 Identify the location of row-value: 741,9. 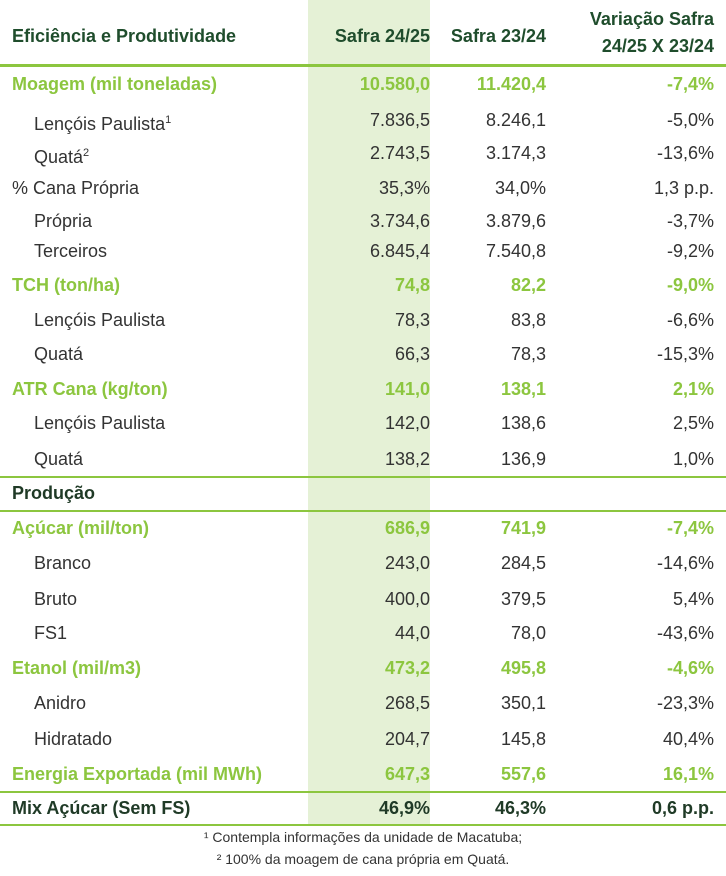
(523, 528).